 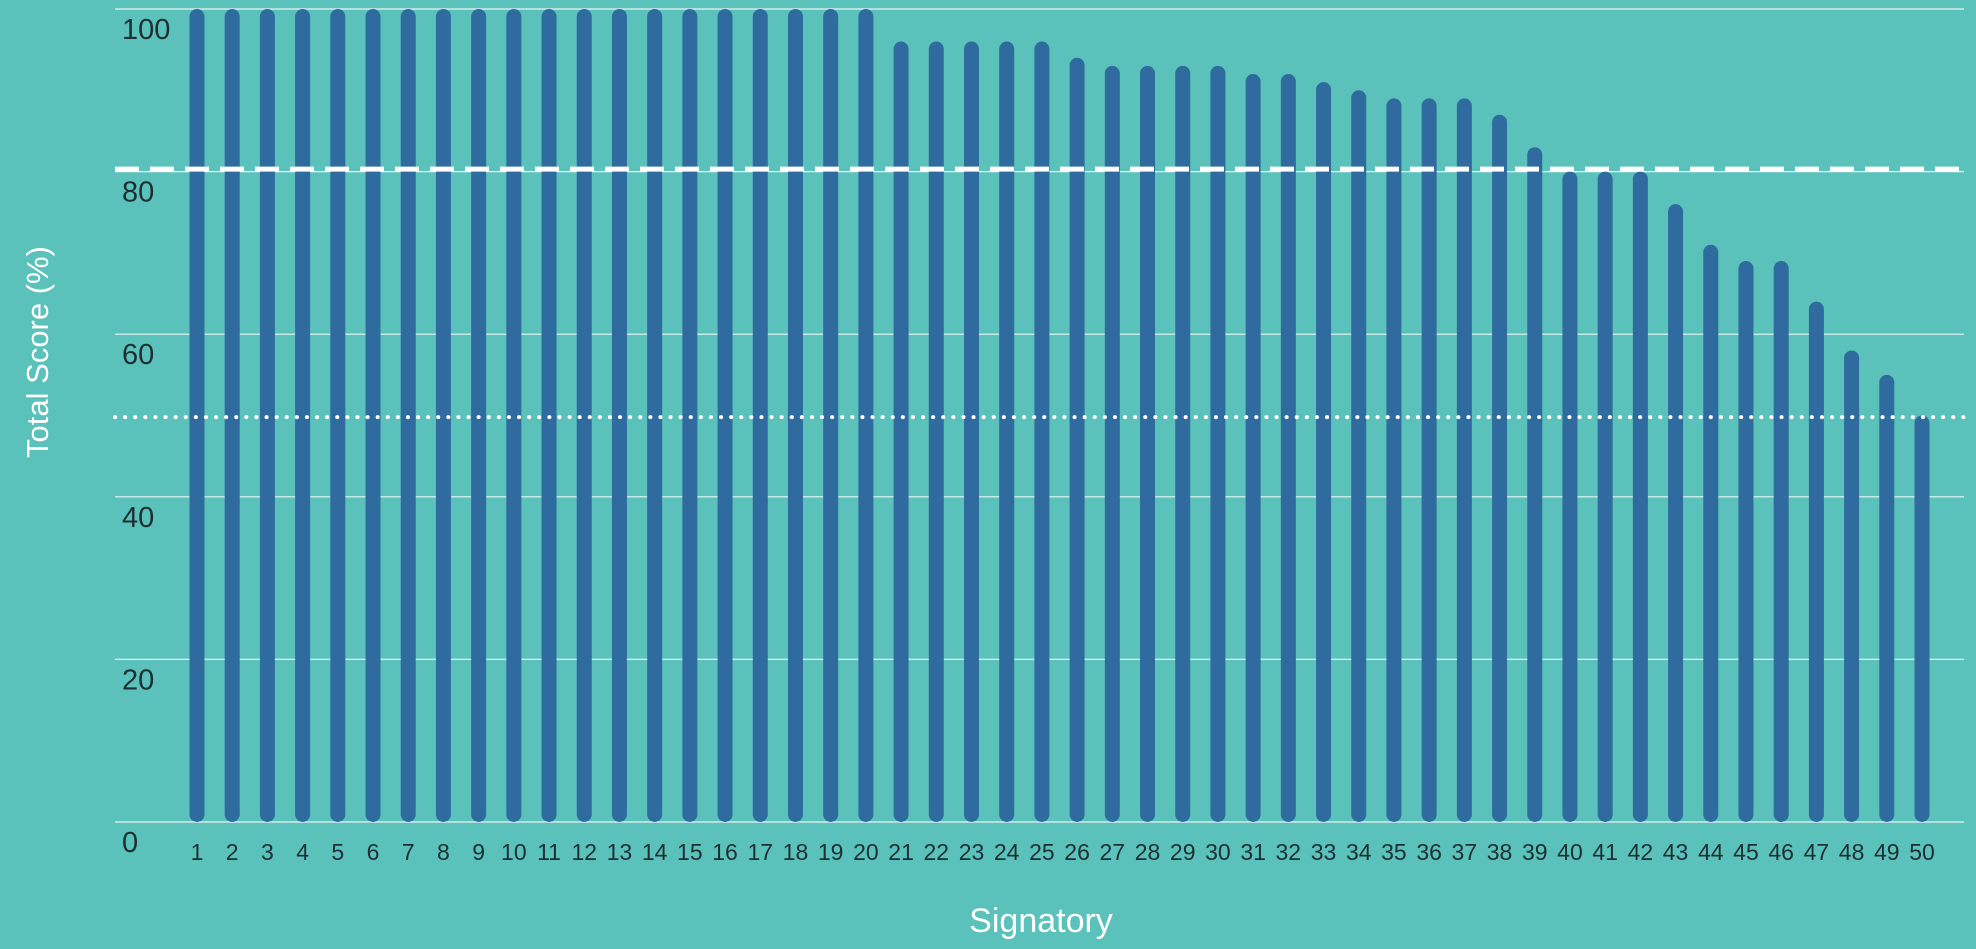 What do you see at coordinates (549, 852) in the screenshot?
I see `x-tick-label: 11` at bounding box center [549, 852].